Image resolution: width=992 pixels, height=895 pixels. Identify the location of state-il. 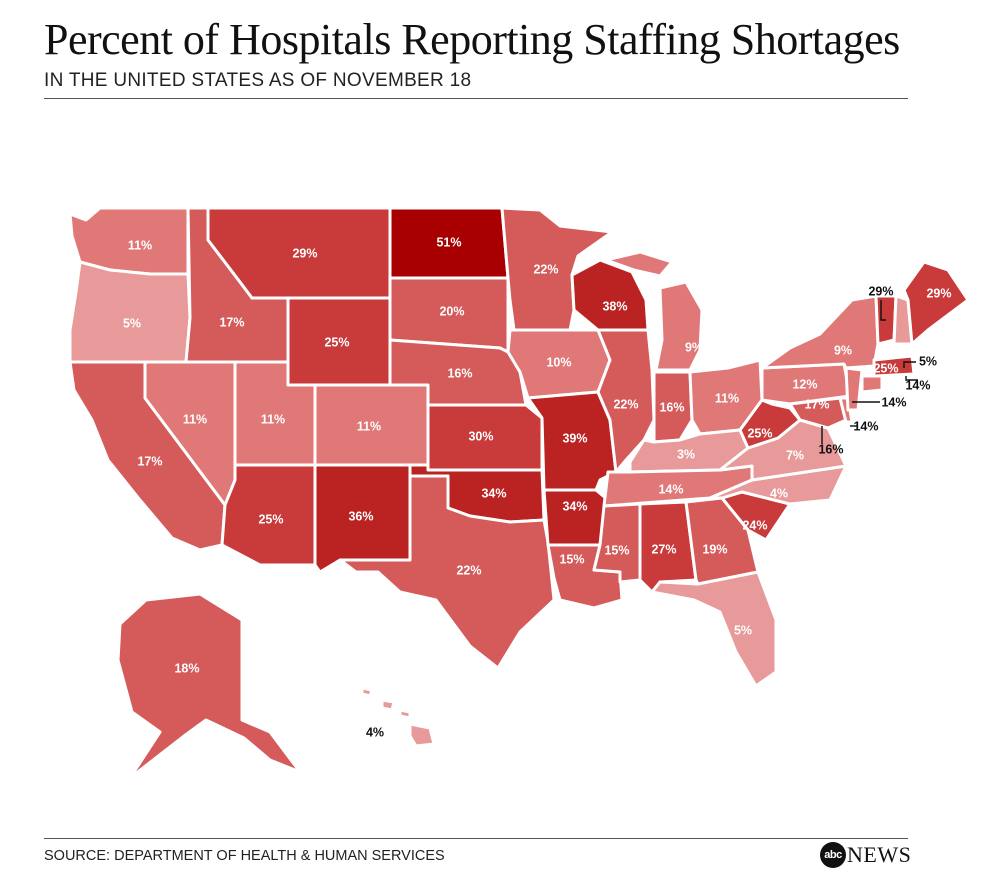
(626, 401).